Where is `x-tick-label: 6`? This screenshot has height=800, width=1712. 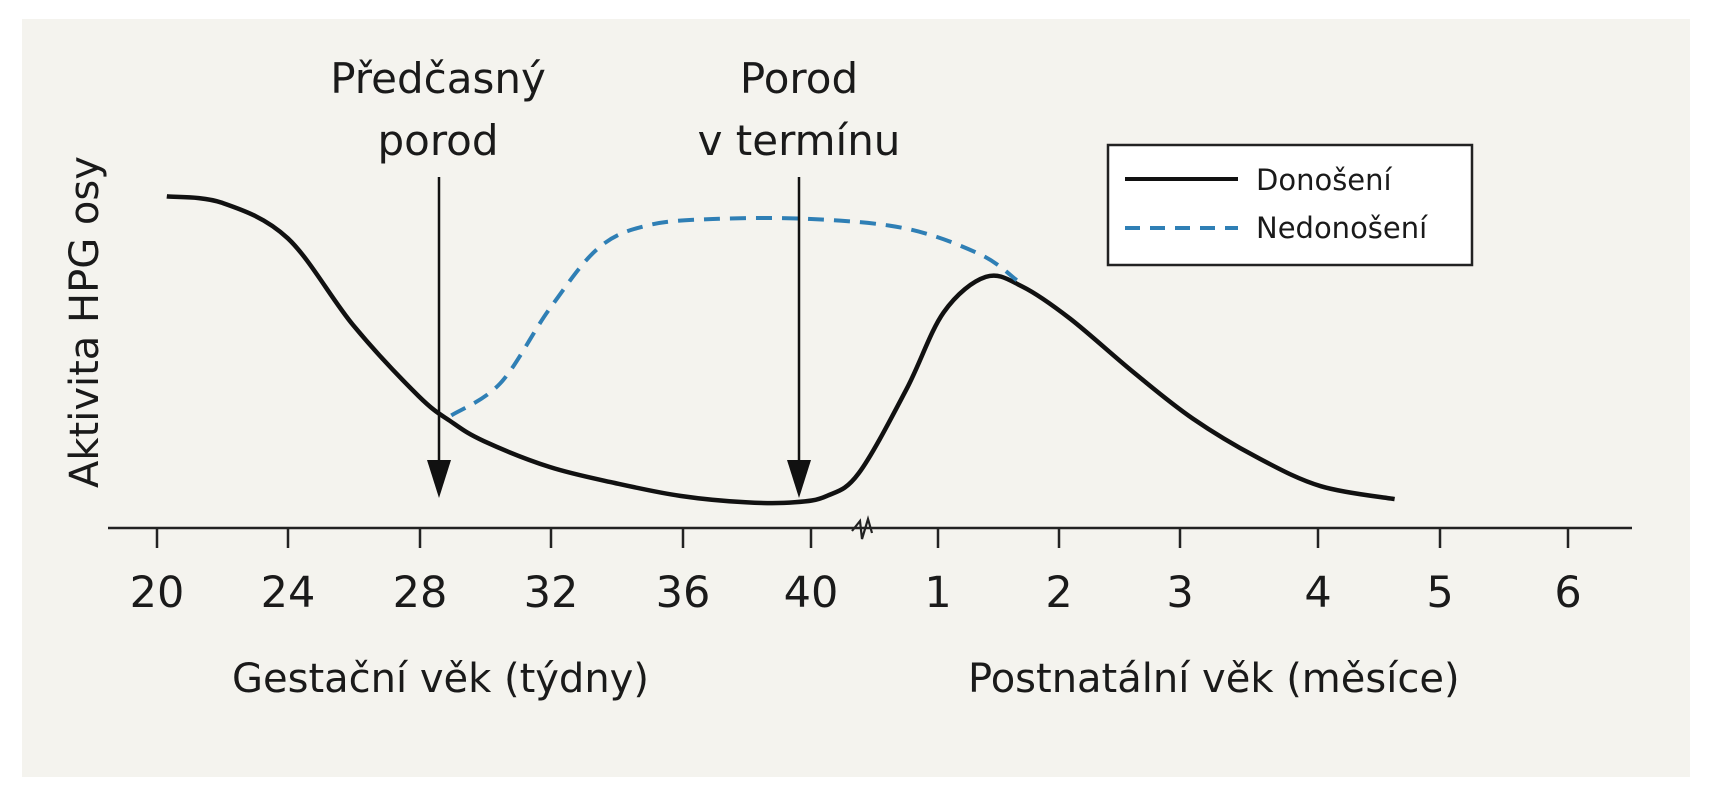
x-tick-label: 6 is located at coordinates (1567, 593).